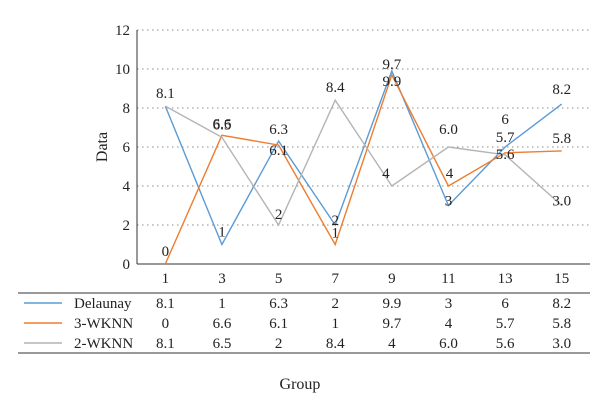  Describe the element at coordinates (222, 344) in the screenshot. I see `table-cell: 6.5` at that location.